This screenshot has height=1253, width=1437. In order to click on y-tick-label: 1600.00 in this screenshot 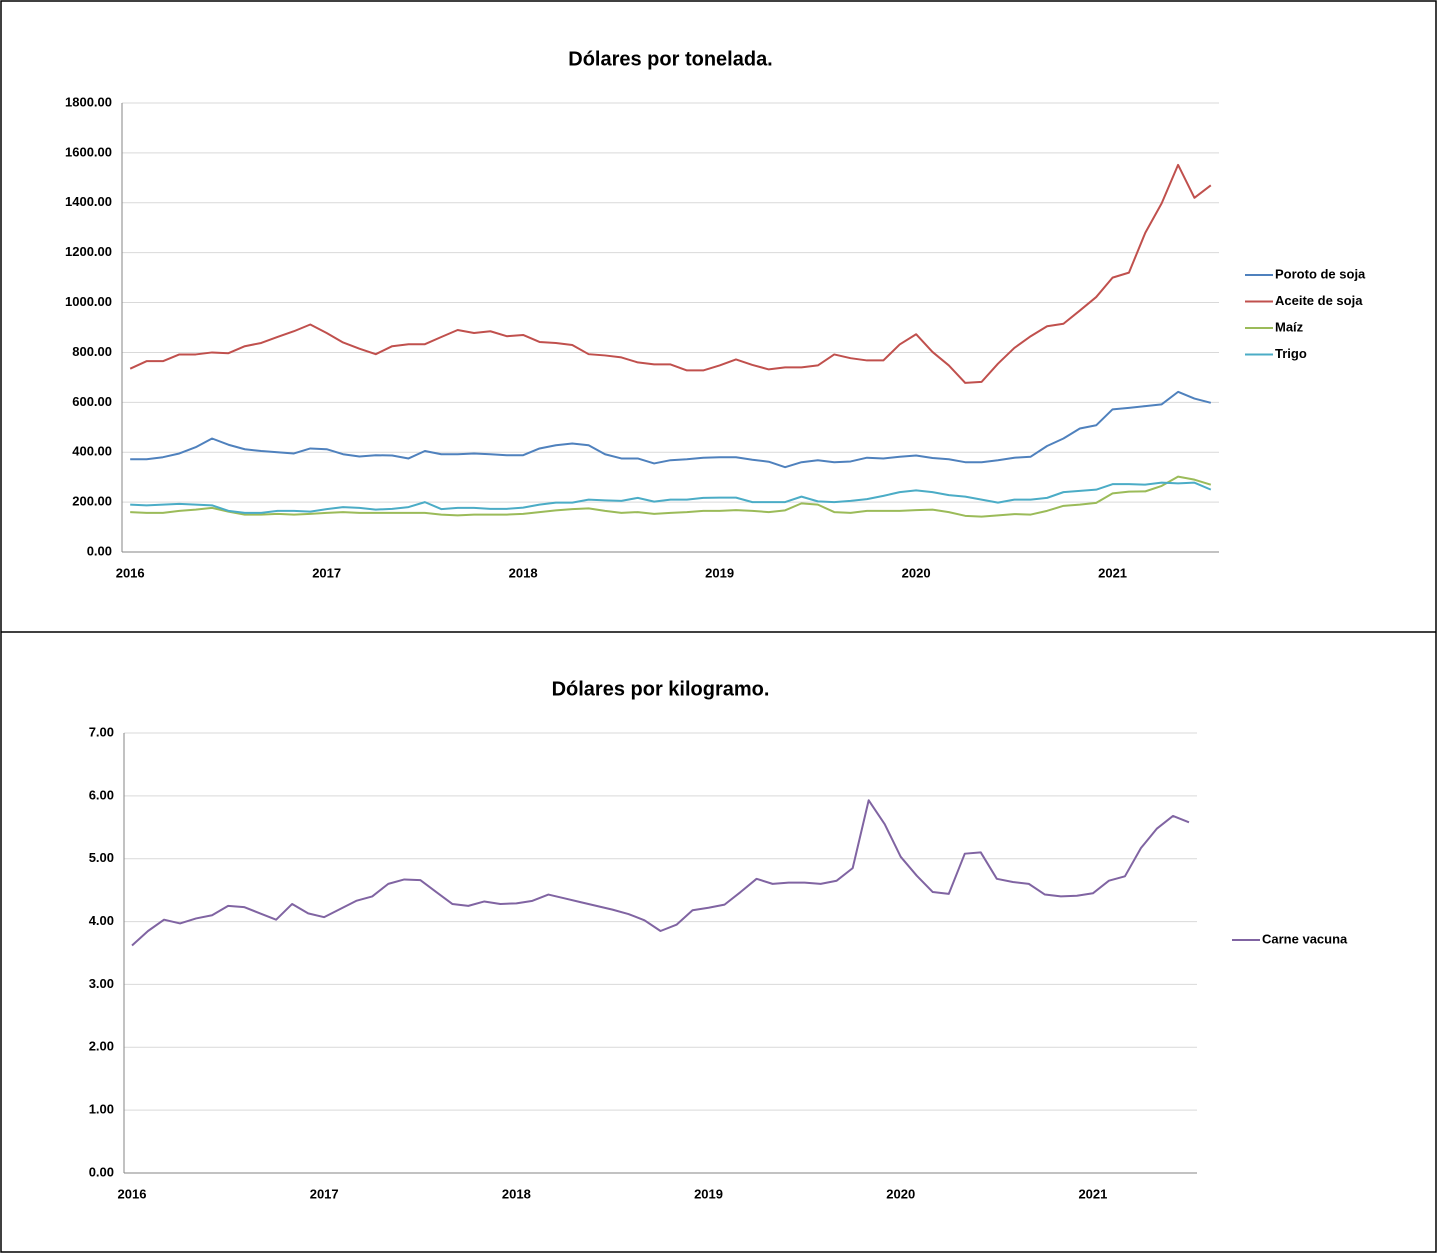, I will do `click(88, 151)`.